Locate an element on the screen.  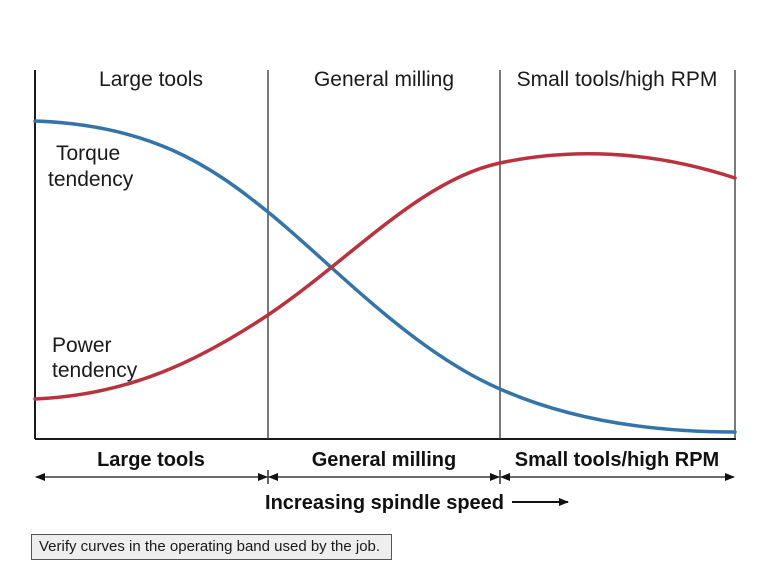
top-label-small-tools: Small tools/high RPM is located at coordinates (617, 79).